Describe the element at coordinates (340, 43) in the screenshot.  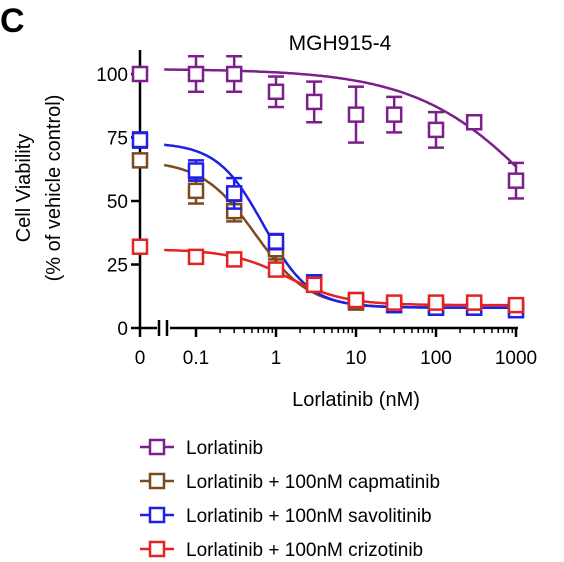
I see `chart-title: MGH915-4` at that location.